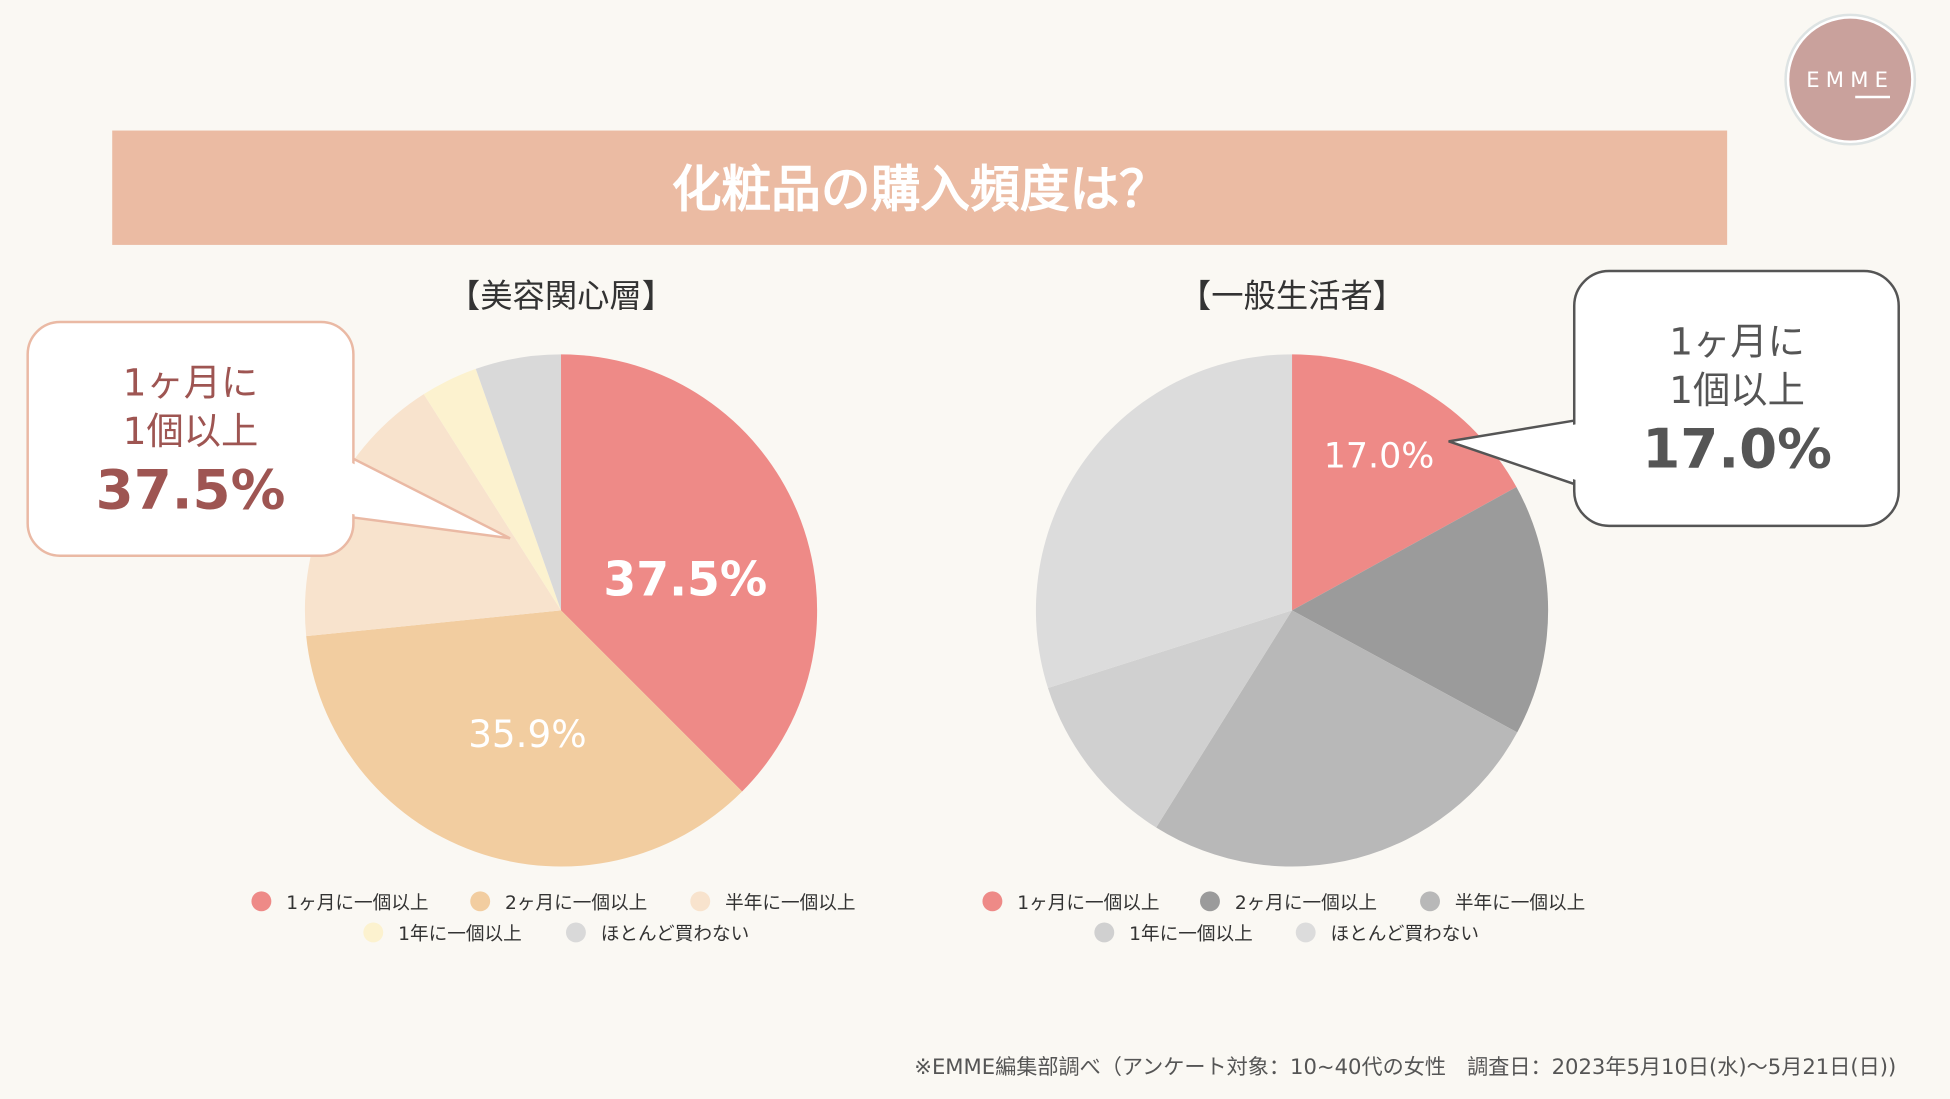 This screenshot has width=1950, height=1099. What do you see at coordinates (553, 918) in the screenshot?
I see `legend-left: 1ヶ月に一個以上 2ヶ月に一個以上 半年に一個以上 1年に一個以上 ほとんど買わない` at bounding box center [553, 918].